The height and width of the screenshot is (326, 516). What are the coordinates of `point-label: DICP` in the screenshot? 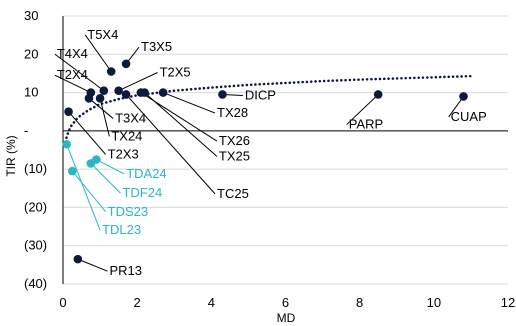 It's located at (260, 94).